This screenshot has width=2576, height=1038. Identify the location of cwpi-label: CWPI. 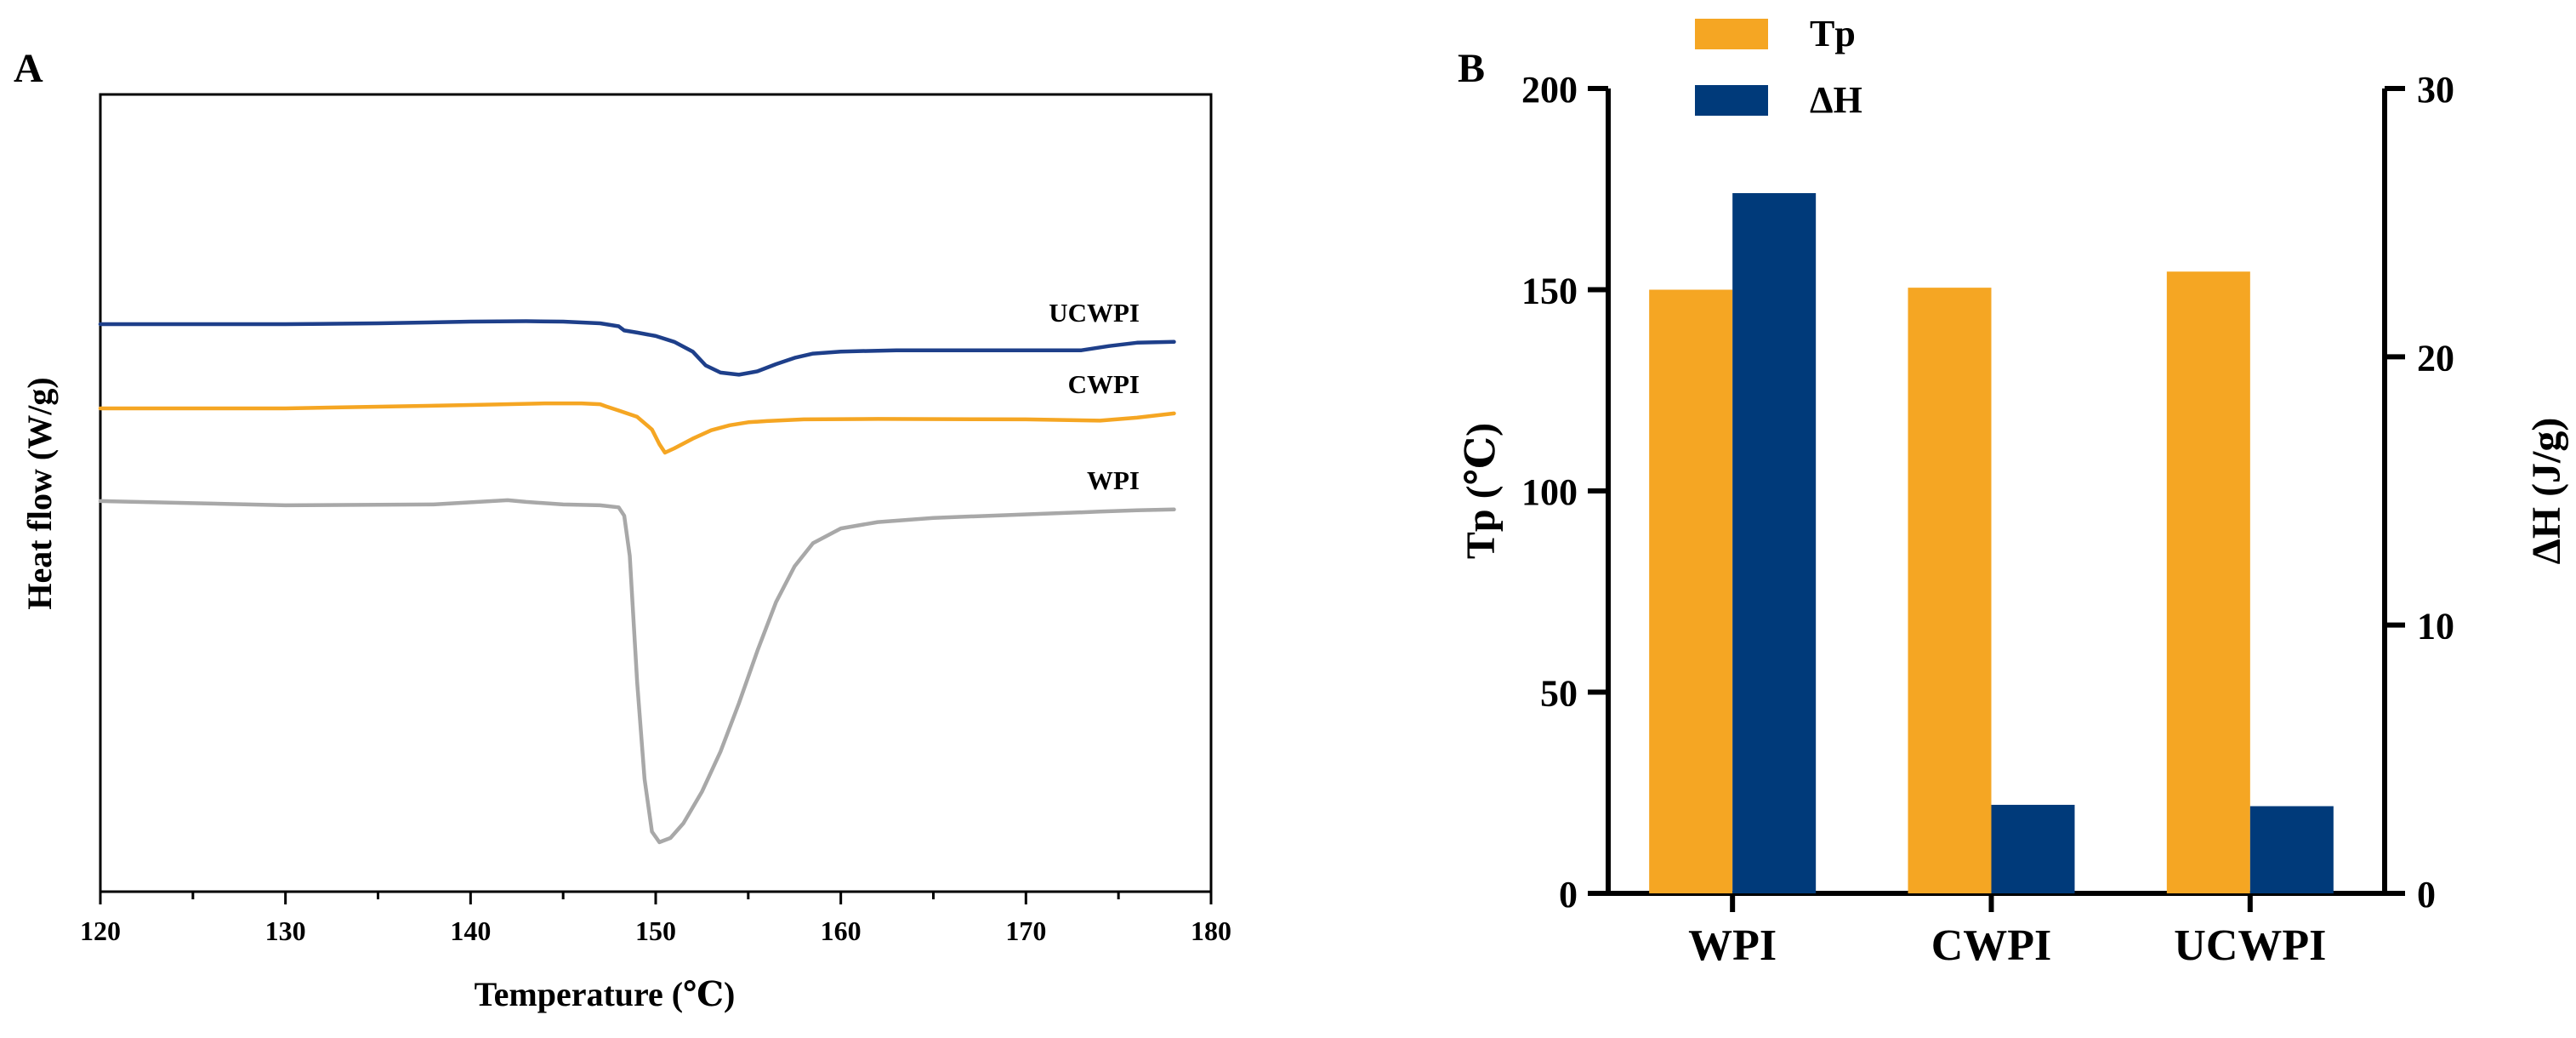
(1104, 384).